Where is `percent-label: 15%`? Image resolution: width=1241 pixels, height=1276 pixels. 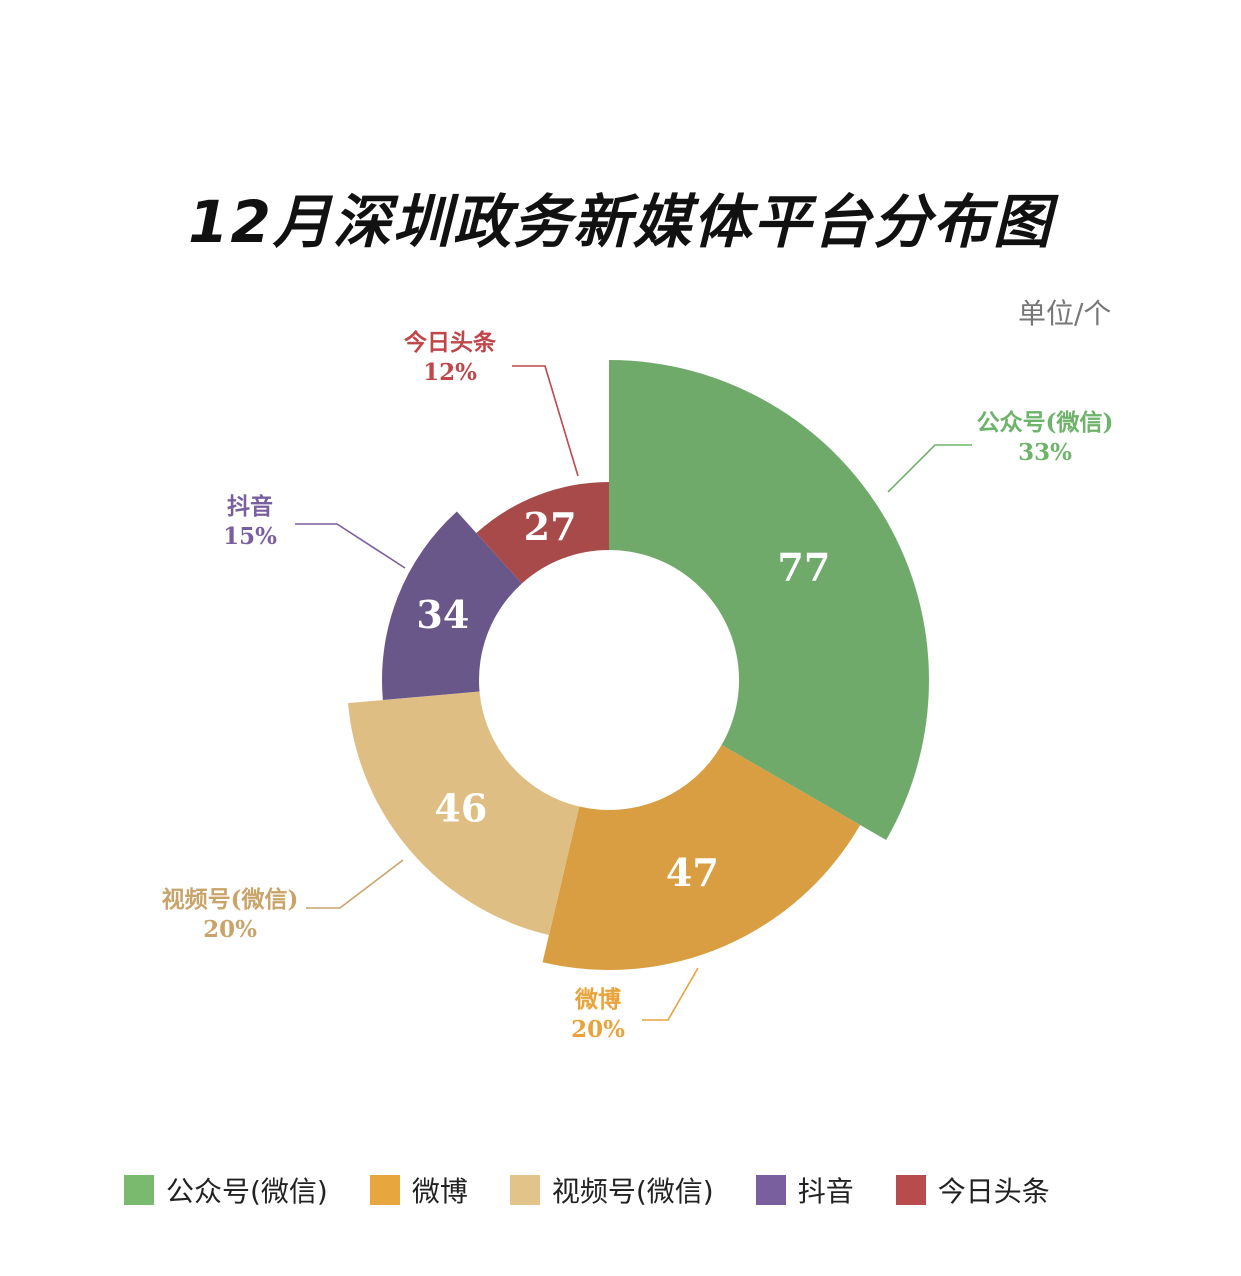 percent-label: 15% is located at coordinates (250, 536).